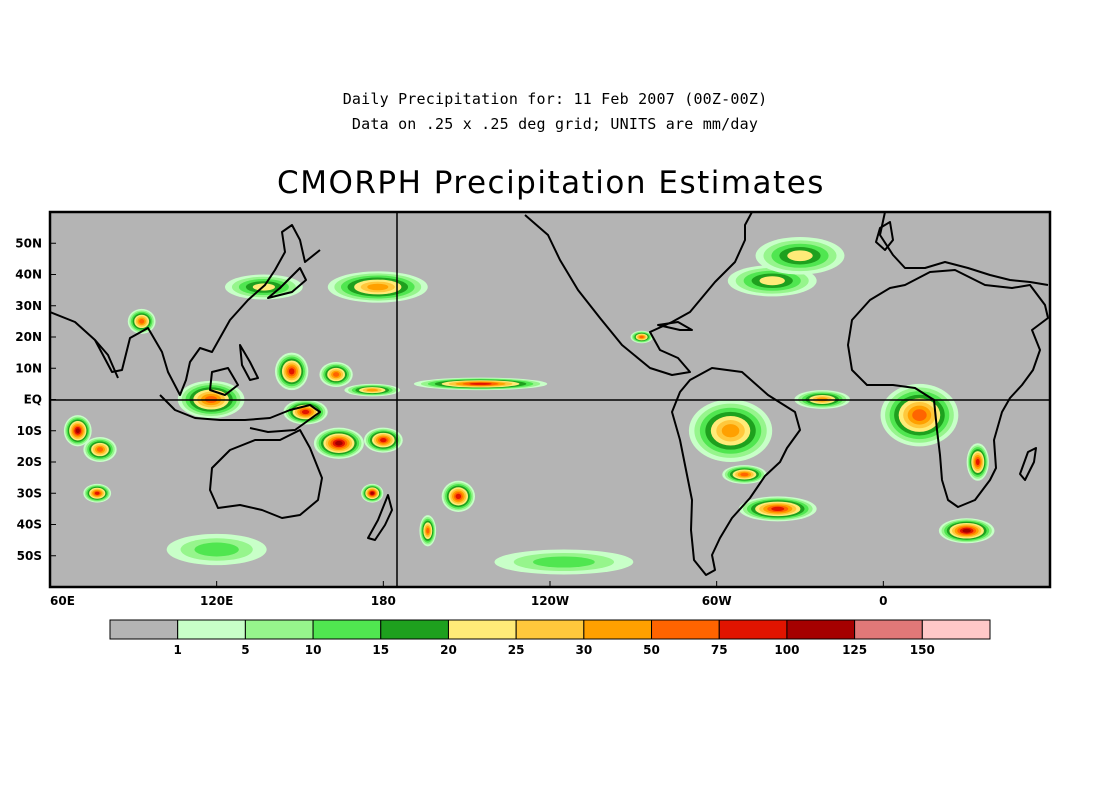 The image size is (1100, 800). I want to click on latitude-axis: 50N 40N 30N 20N 10N EQ 10S 20S 30S 40S 50S, so click(35, 399).